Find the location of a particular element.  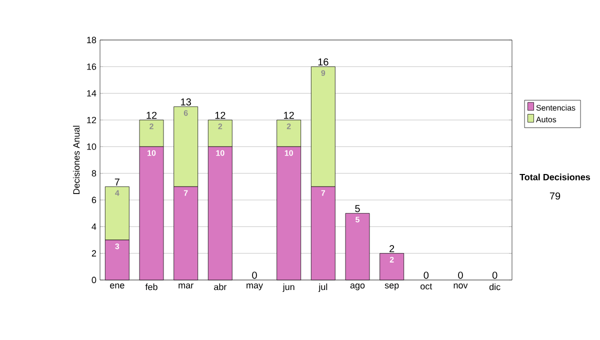

y-tick-label: 18 is located at coordinates (91, 40).